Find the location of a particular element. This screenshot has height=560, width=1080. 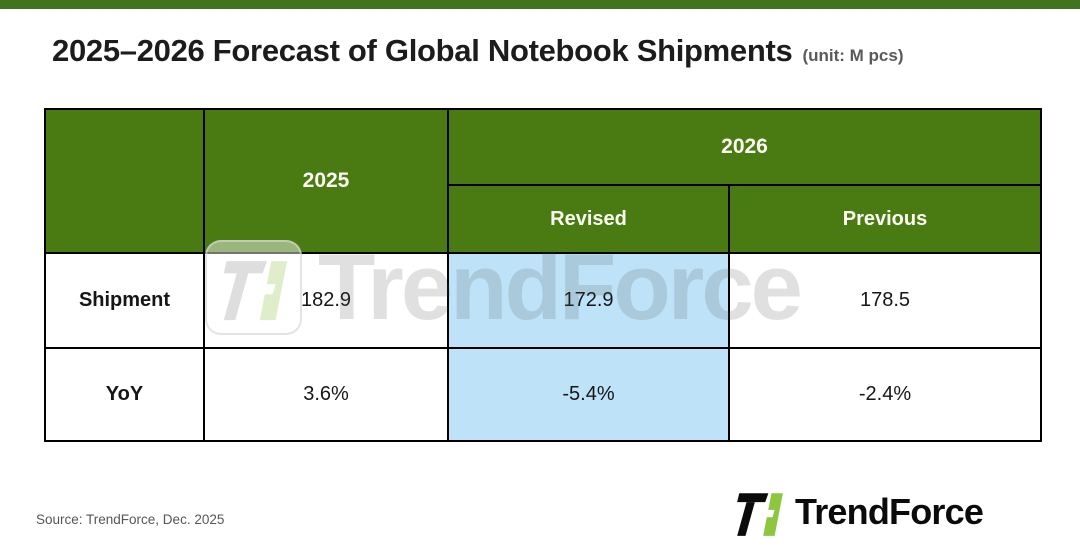

col-header-previous: Previous is located at coordinates (885, 219).